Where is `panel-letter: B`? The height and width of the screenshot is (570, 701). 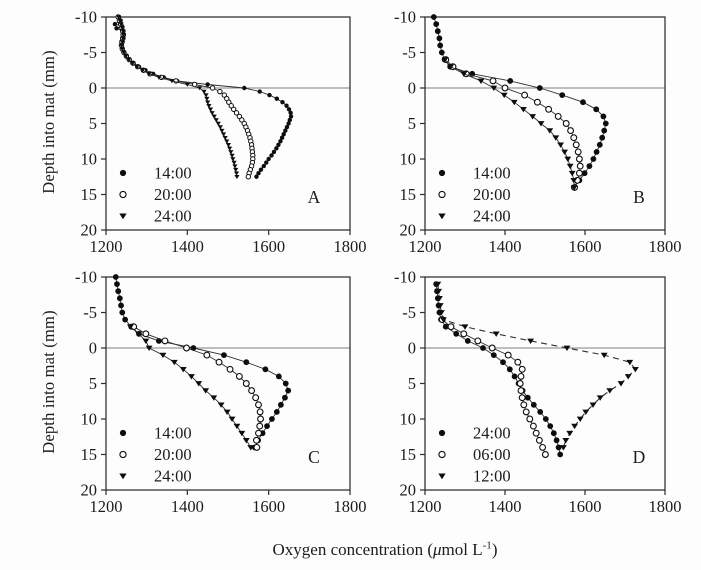
panel-letter: B is located at coordinates (639, 197).